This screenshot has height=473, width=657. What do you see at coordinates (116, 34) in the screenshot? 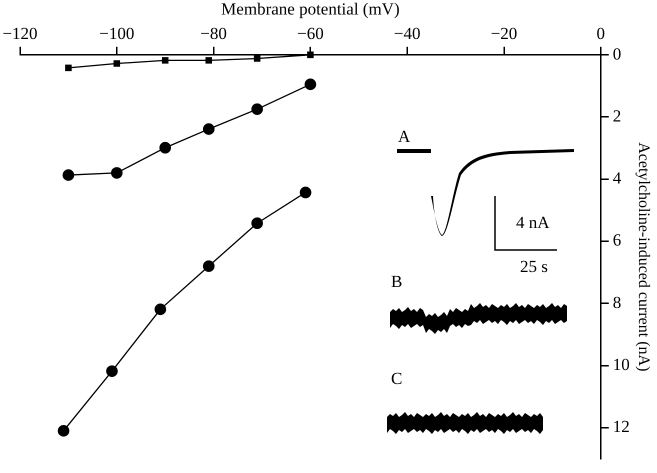
I see `x-tick-label: −100` at bounding box center [116, 34].